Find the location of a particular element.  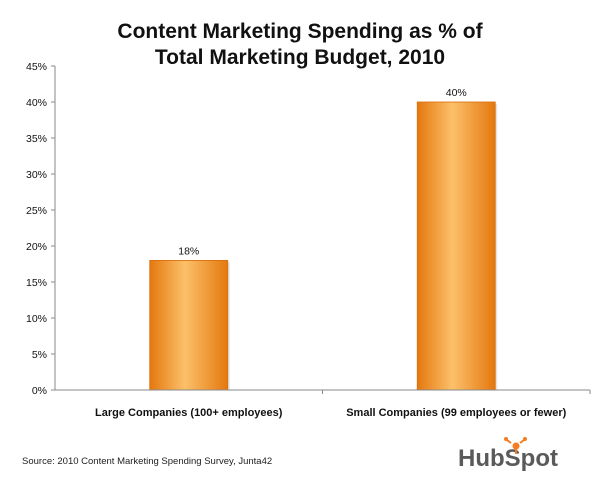

chart-title-line-1: Content Marketing Spending as % of is located at coordinates (300, 31).